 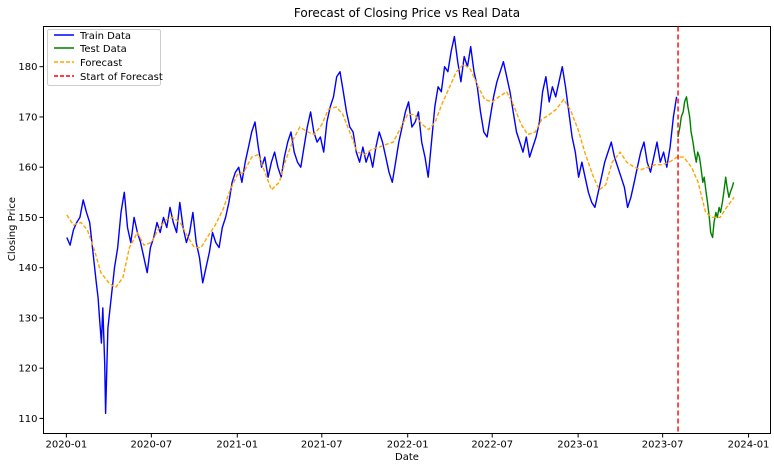 What do you see at coordinates (121, 77) in the screenshot?
I see `legend-label-forecast-start: Start of Forecast` at bounding box center [121, 77].